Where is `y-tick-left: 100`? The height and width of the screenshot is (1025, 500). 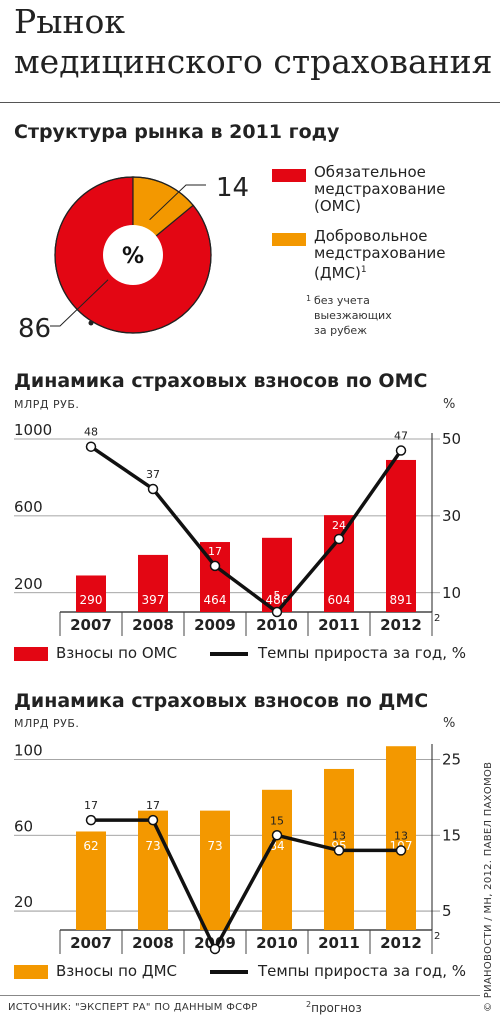
y-tick-left: 100 is located at coordinates (28, 750).